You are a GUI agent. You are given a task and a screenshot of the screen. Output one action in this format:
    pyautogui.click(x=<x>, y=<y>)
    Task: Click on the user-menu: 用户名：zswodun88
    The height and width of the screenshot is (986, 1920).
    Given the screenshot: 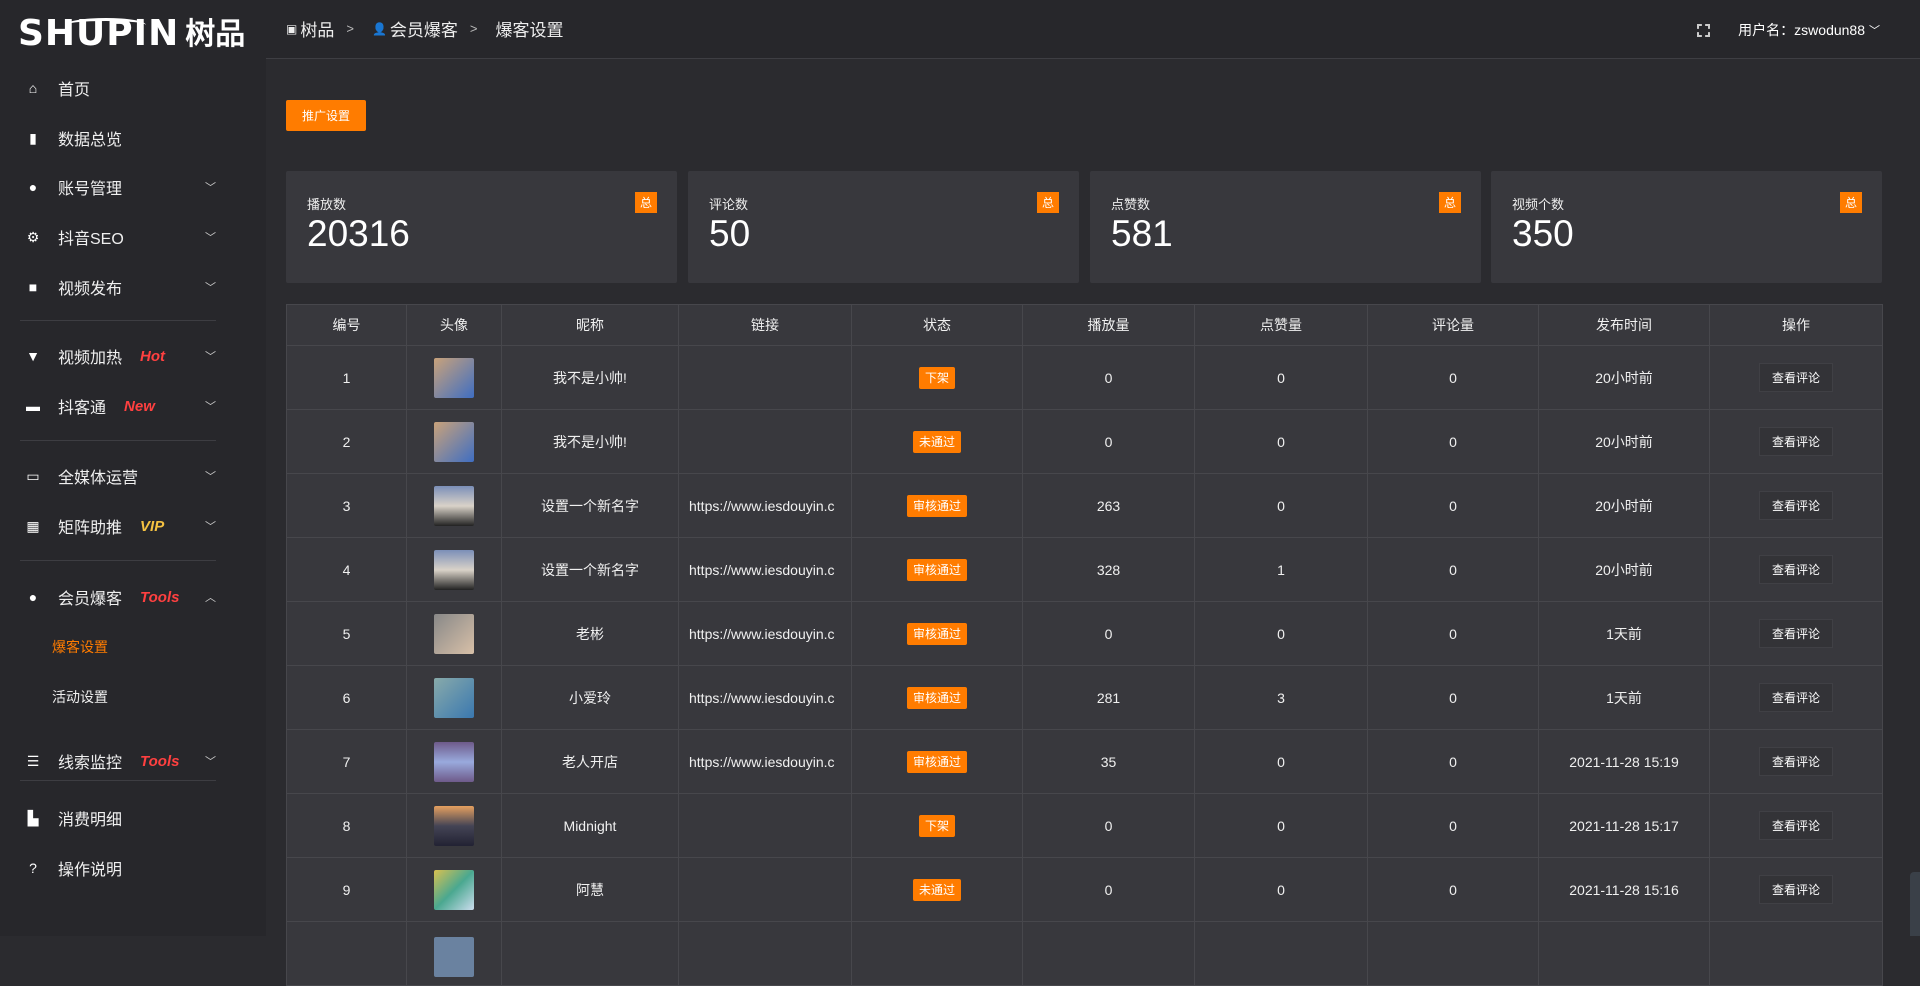 What is the action you would take?
    pyautogui.click(x=1801, y=30)
    